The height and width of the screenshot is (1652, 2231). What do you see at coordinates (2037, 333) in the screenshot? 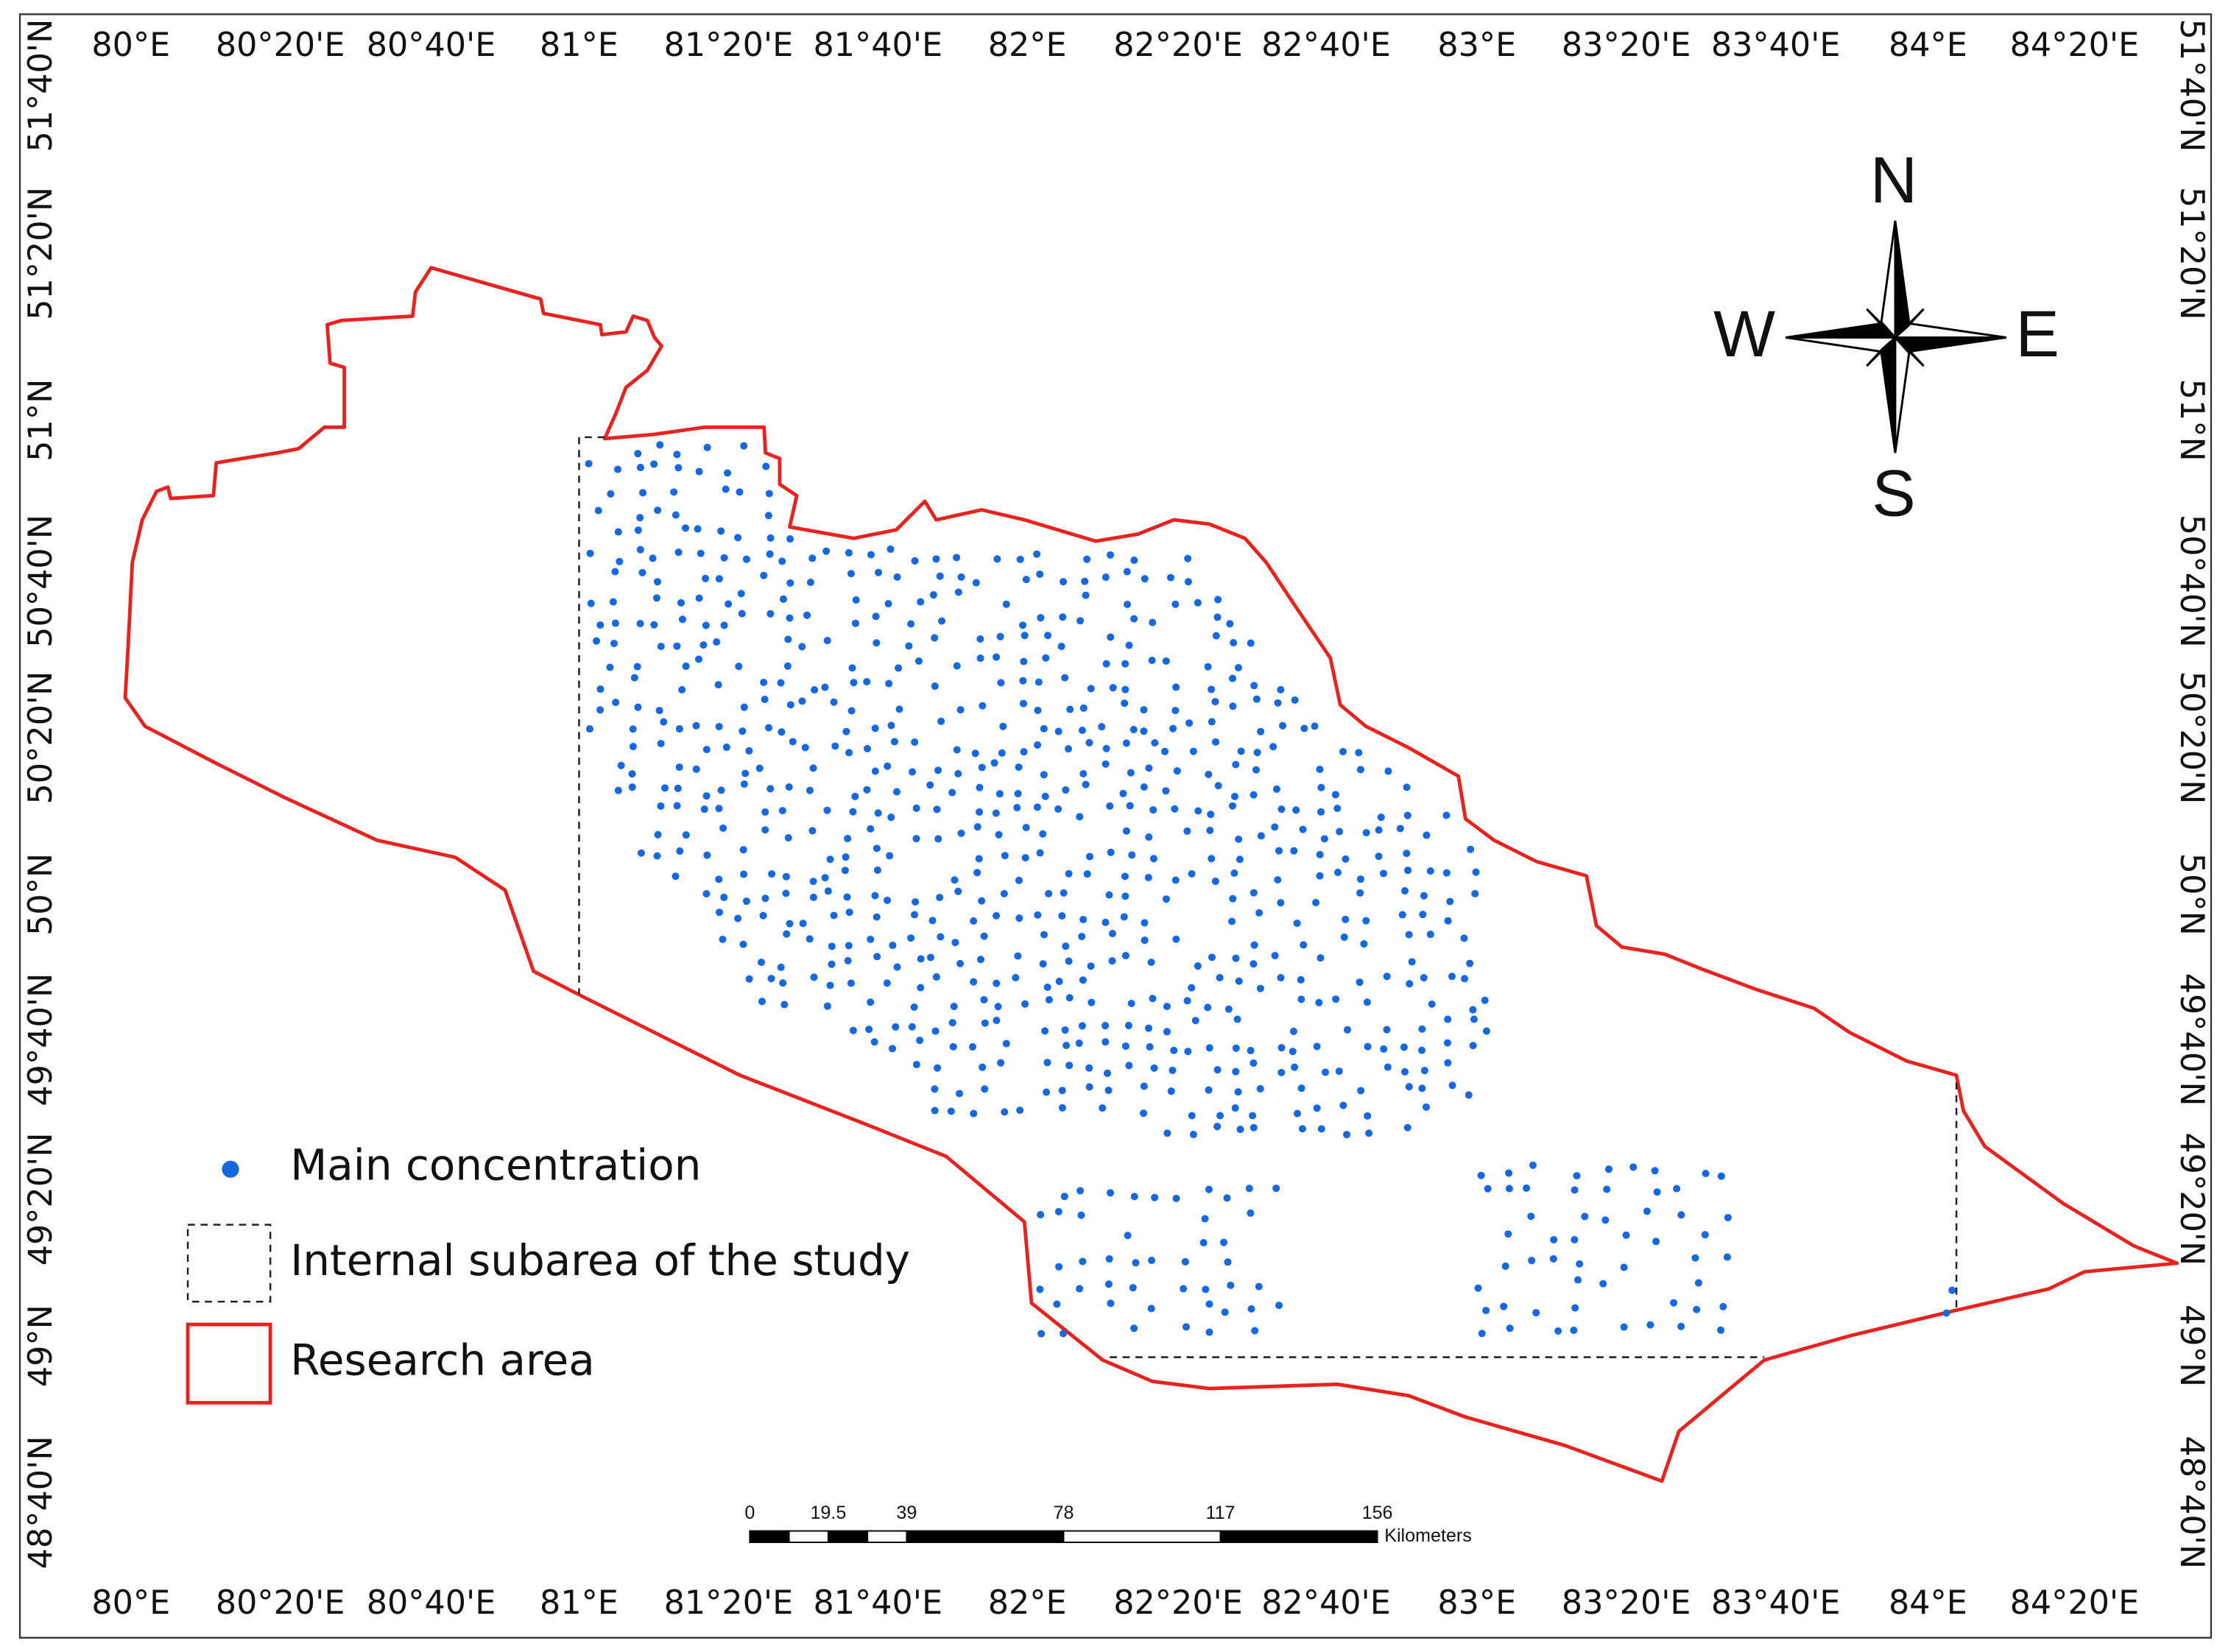
I see `compass-e: E` at bounding box center [2037, 333].